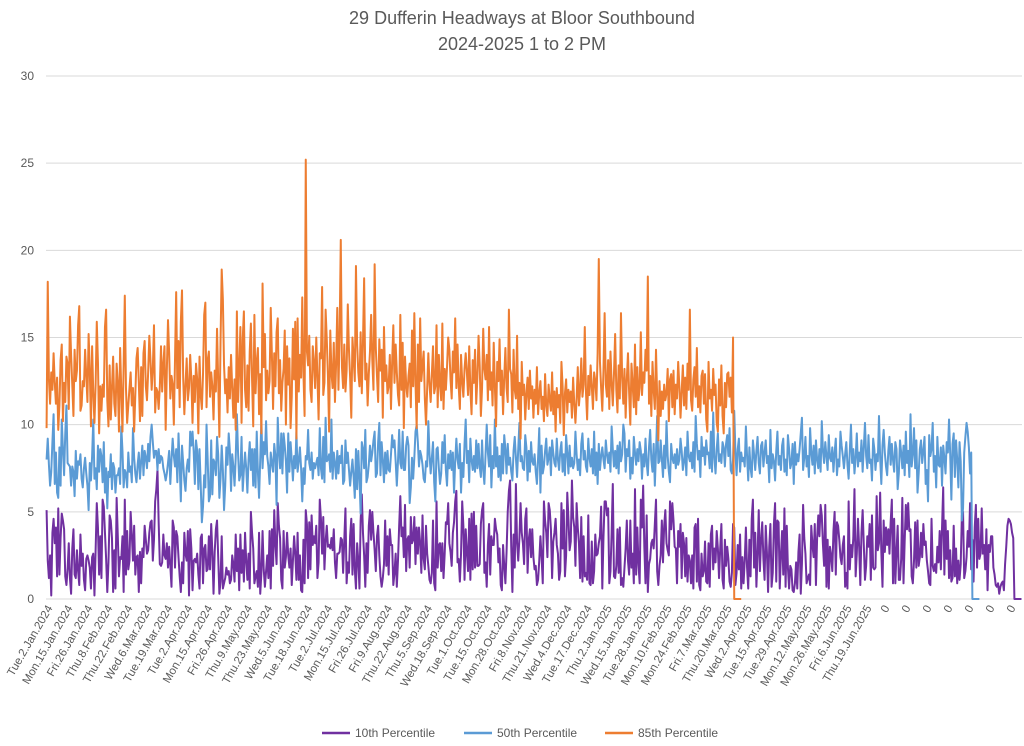 This screenshot has width=1024, height=746. What do you see at coordinates (522, 44) in the screenshot?
I see `chart-subtitle: 2024-2025 1 to 2 PM` at bounding box center [522, 44].